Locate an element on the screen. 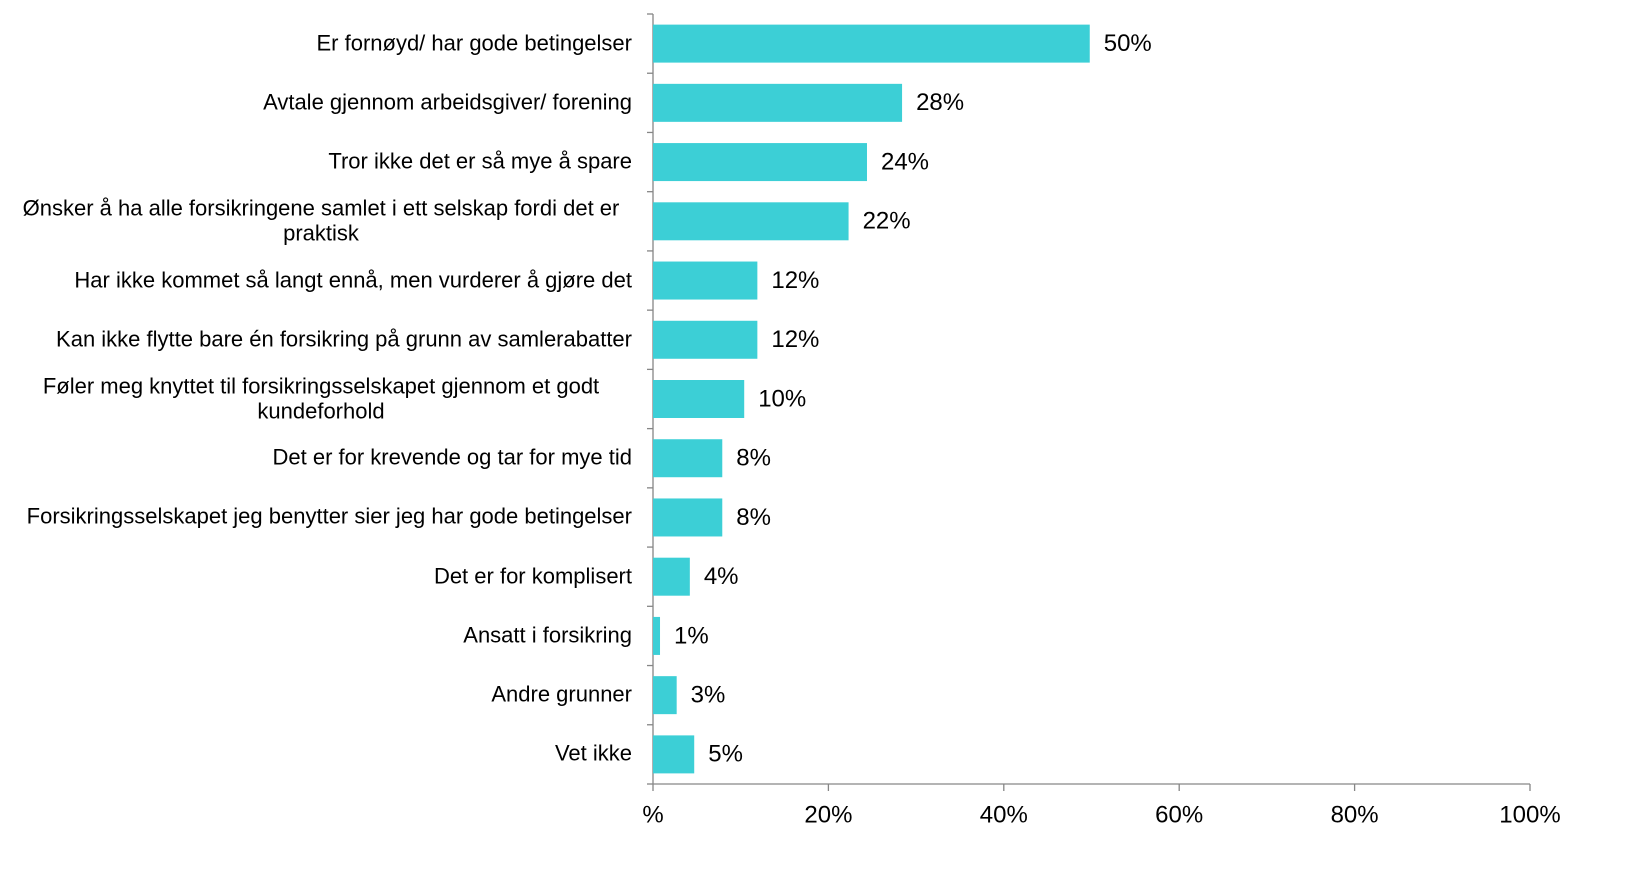 The image size is (1646, 871). value-label: 4% is located at coordinates (721, 576).